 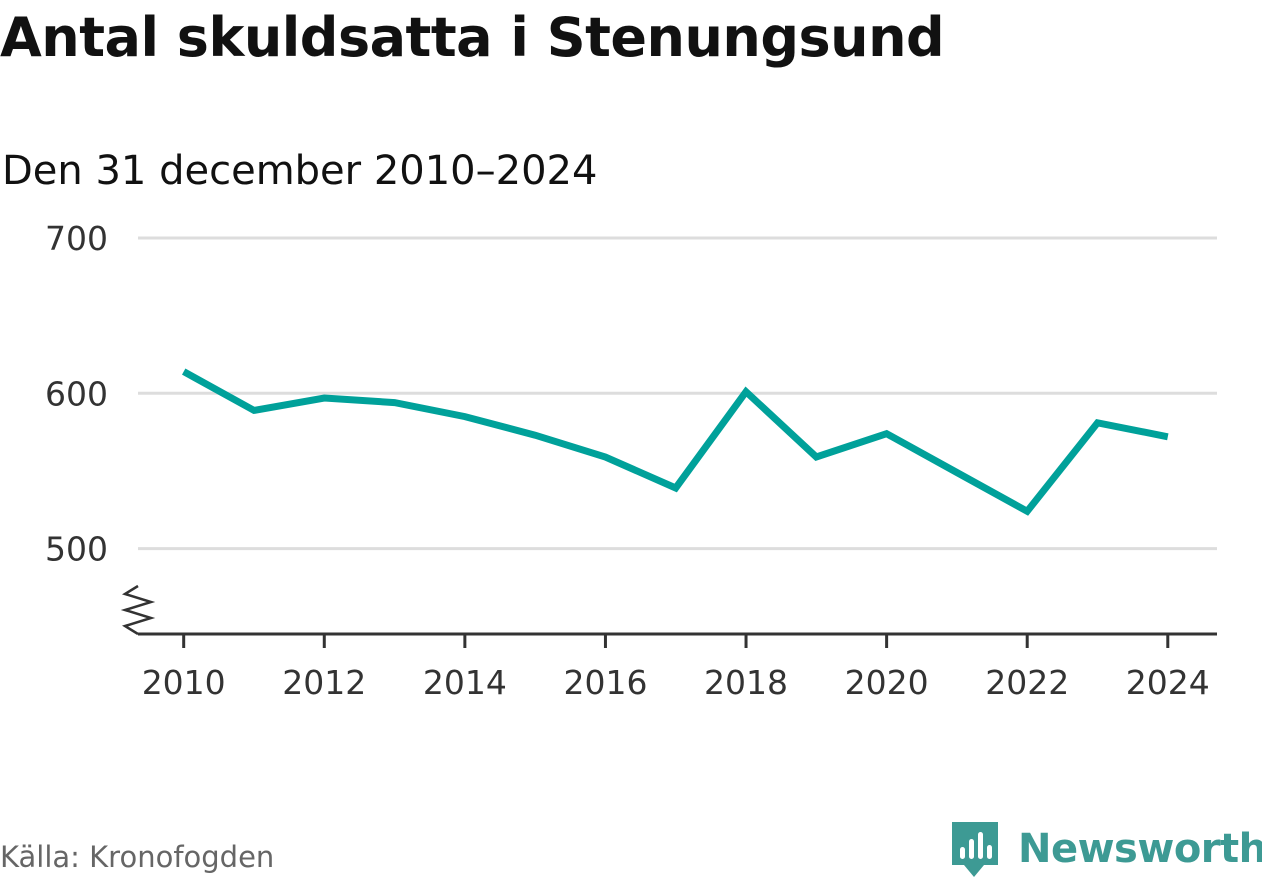 I want to click on y-tick-label: 500, so click(x=76, y=549).